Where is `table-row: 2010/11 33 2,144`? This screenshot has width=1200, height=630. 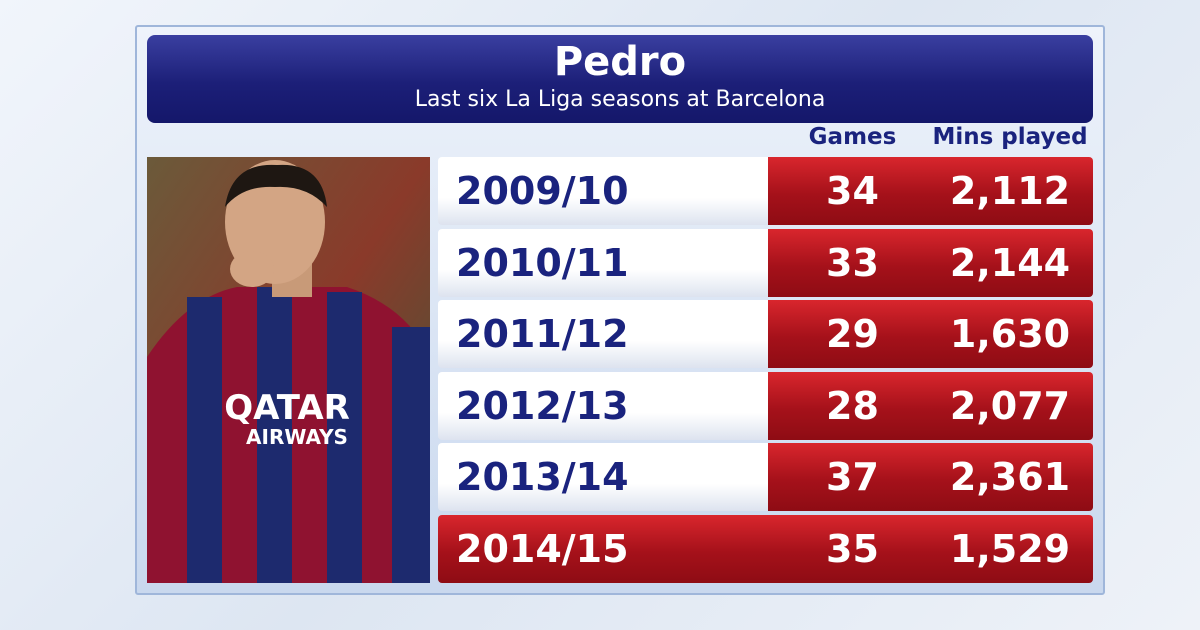 table-row: 2010/11 33 2,144 is located at coordinates (765, 262).